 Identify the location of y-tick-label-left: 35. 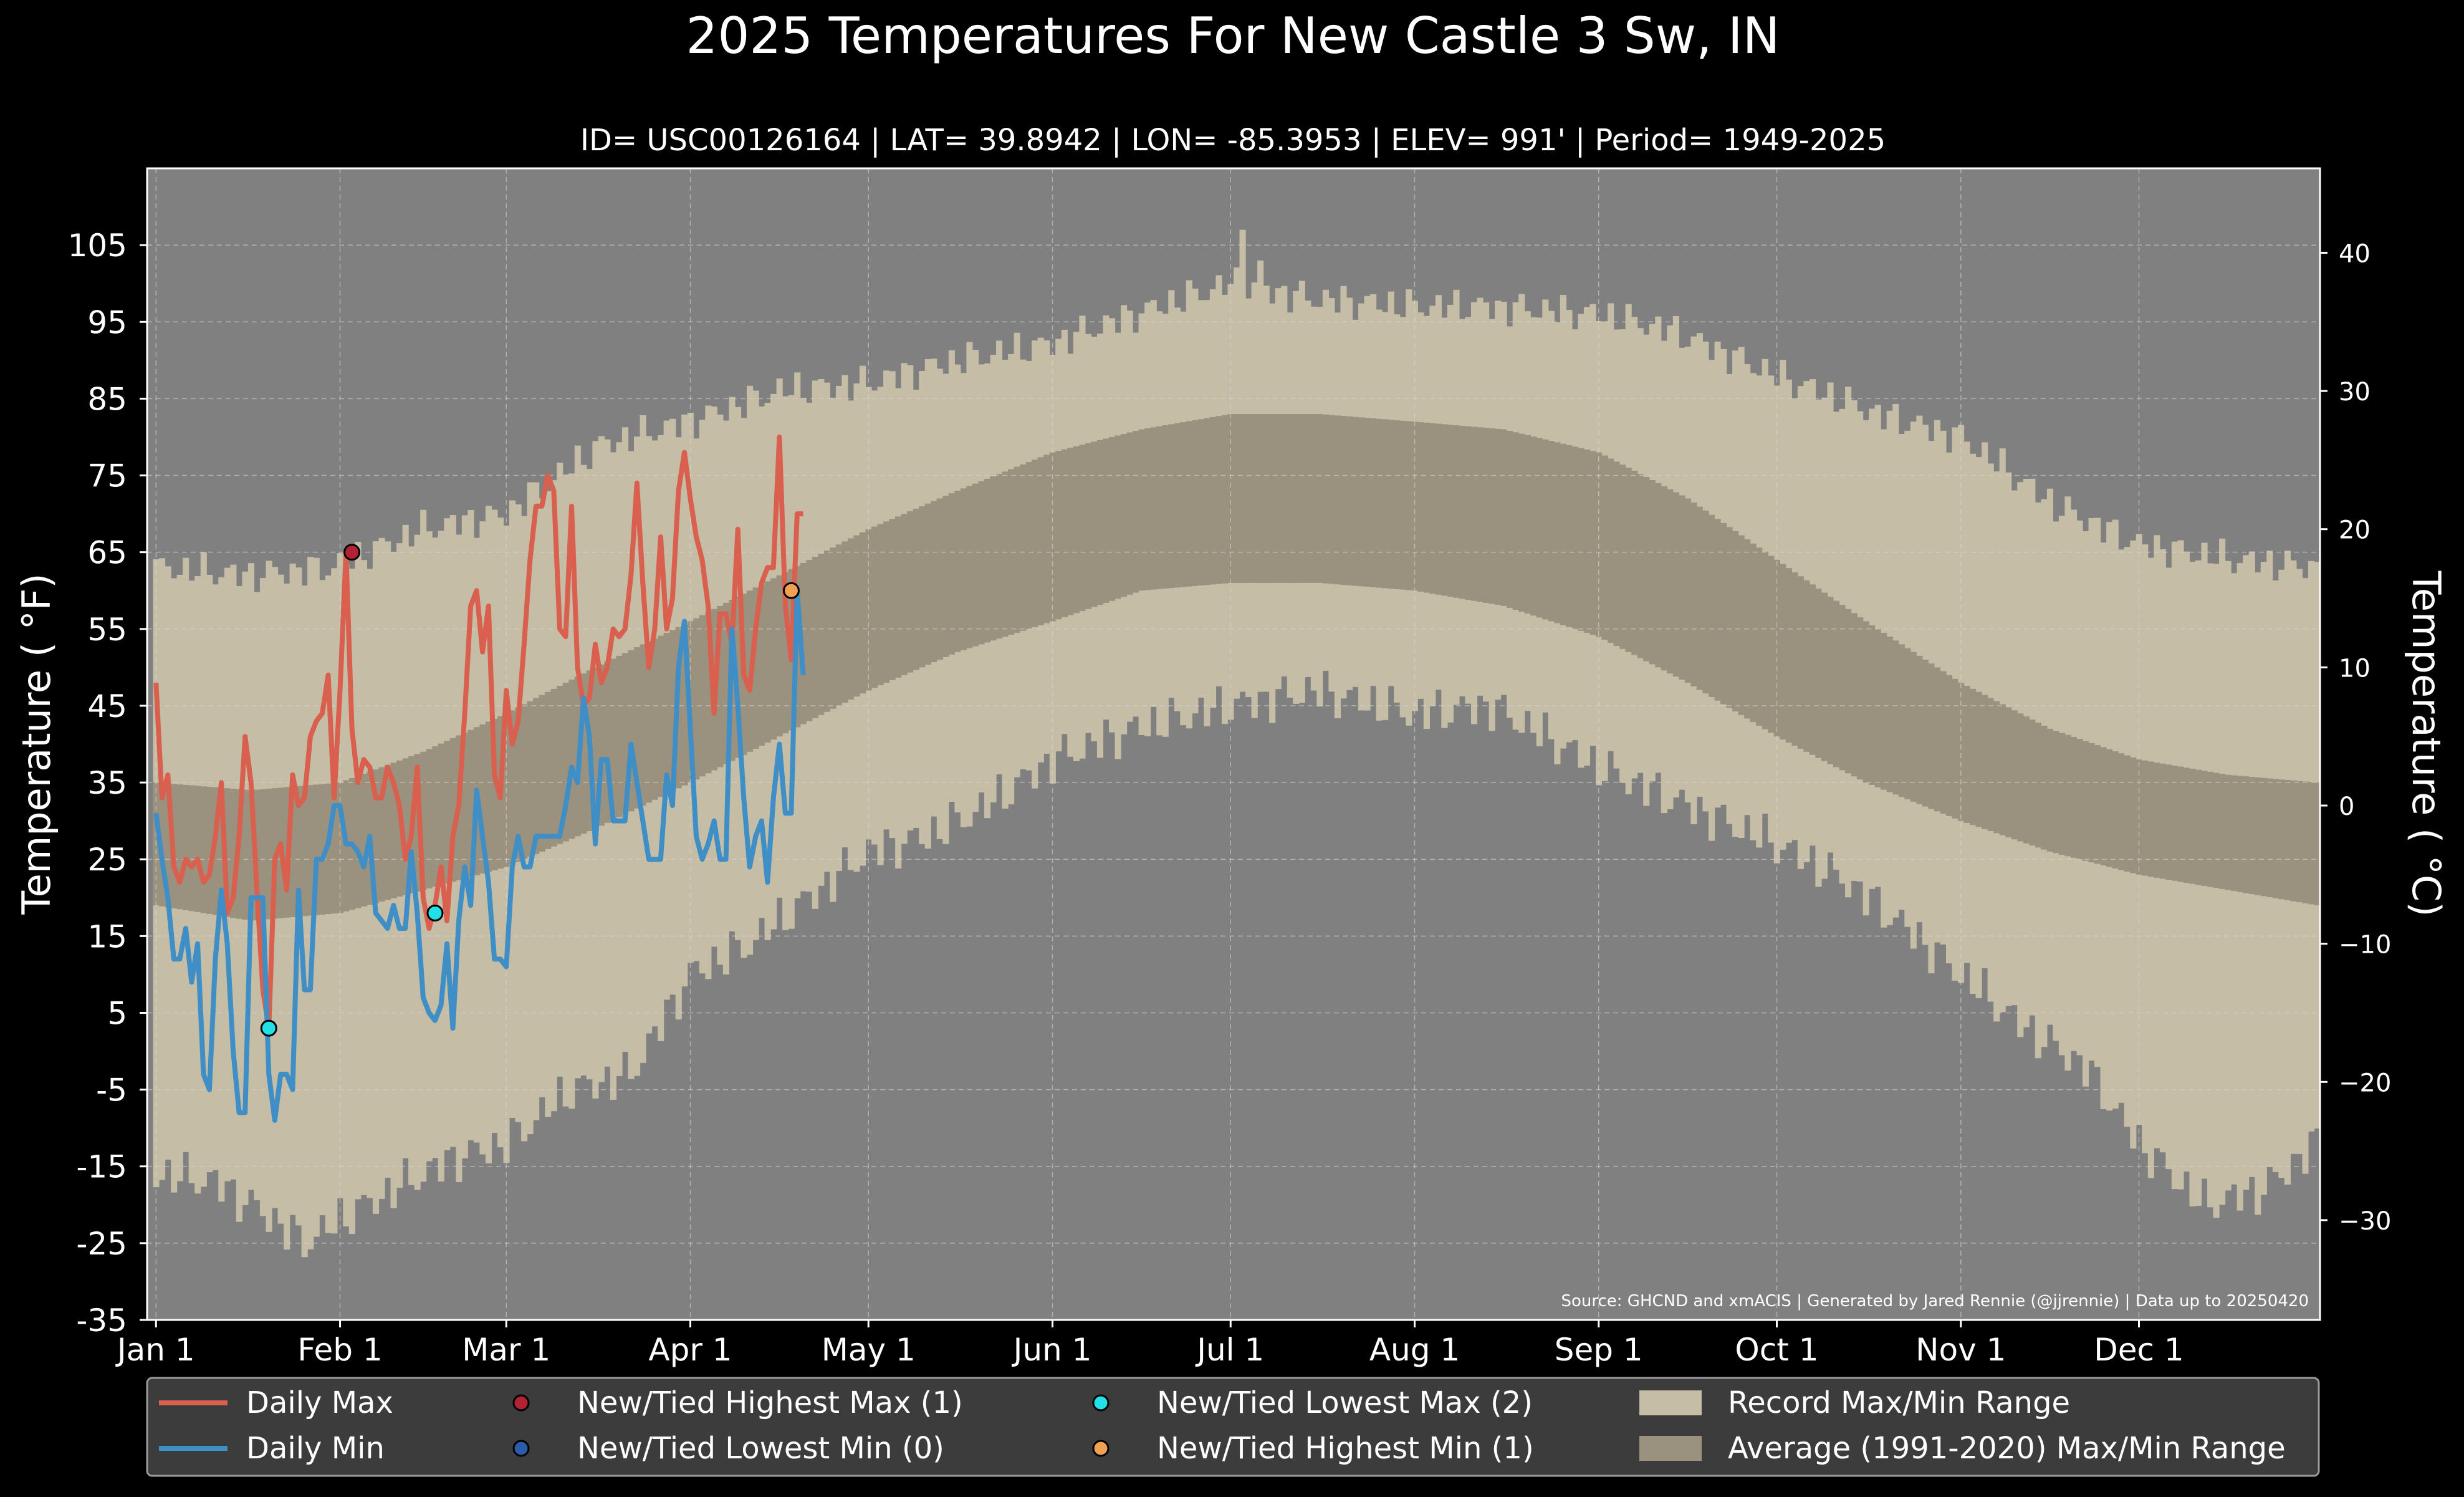
(107, 783).